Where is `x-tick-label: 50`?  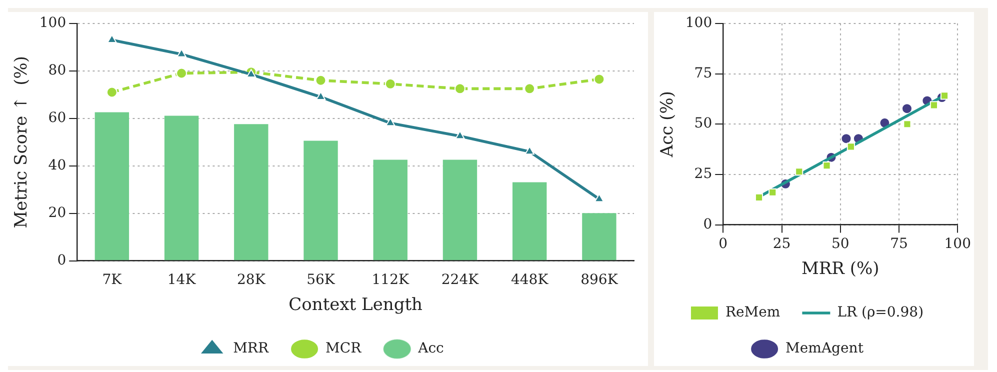
x-tick-label: 50 is located at coordinates (840, 244).